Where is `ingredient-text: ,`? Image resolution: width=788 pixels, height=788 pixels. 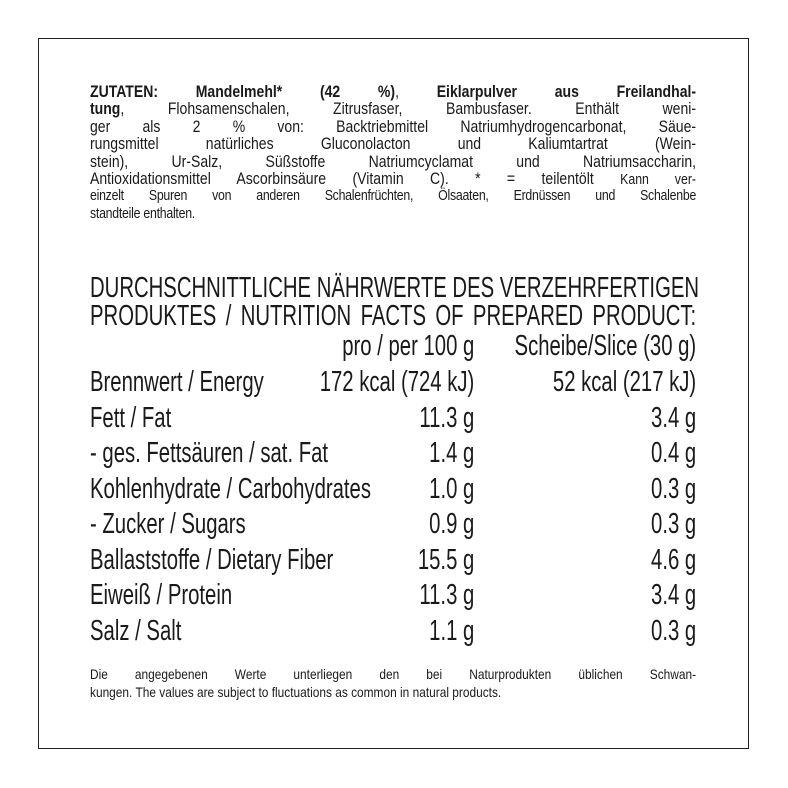
ingredient-text: , is located at coordinates (416, 92).